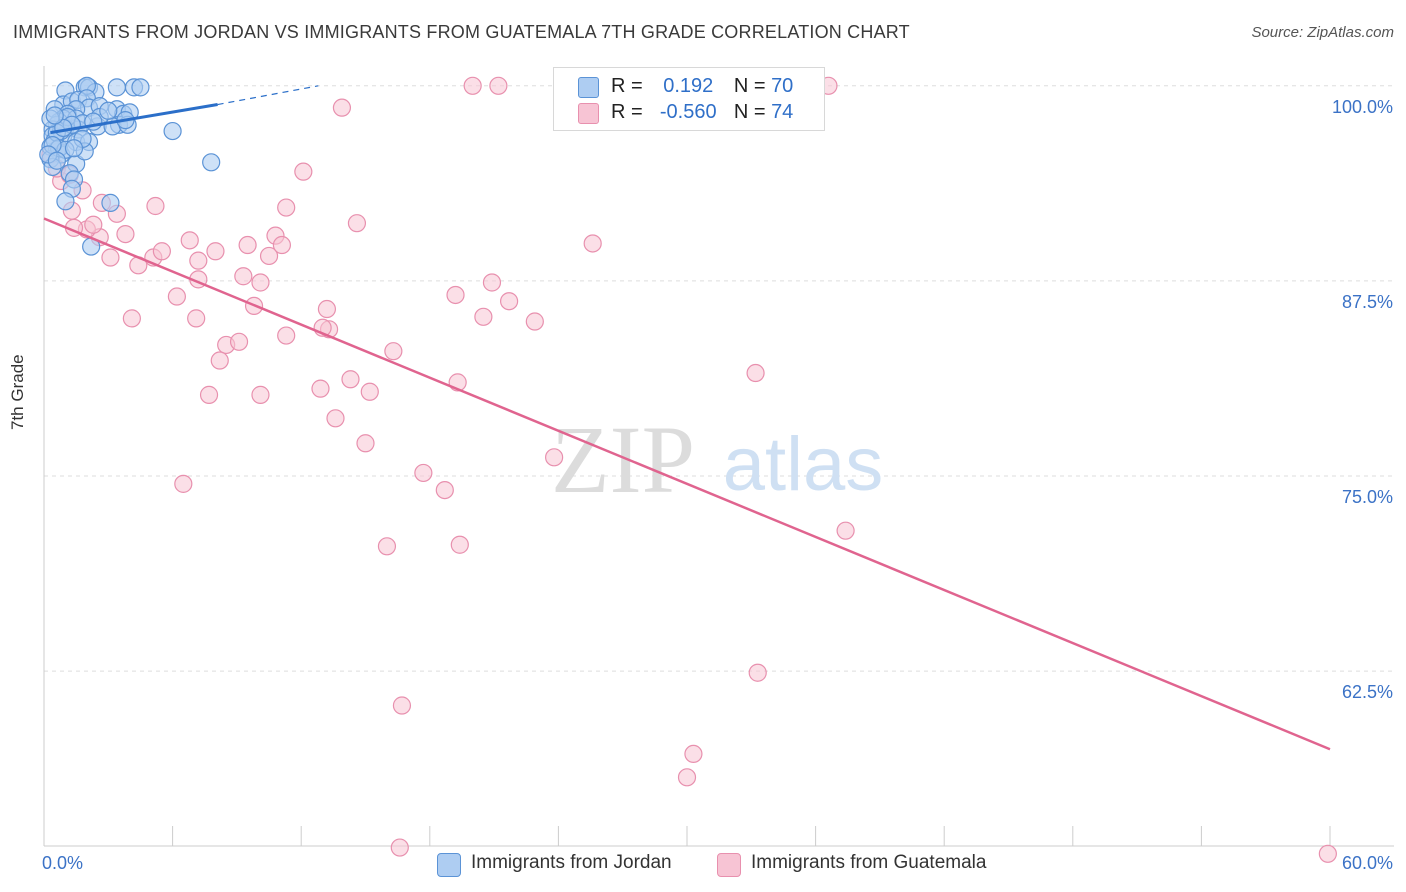 The height and width of the screenshot is (892, 1406). What do you see at coordinates (134, 119) in the screenshot?
I see `jordan-trend-line` at bounding box center [134, 119].